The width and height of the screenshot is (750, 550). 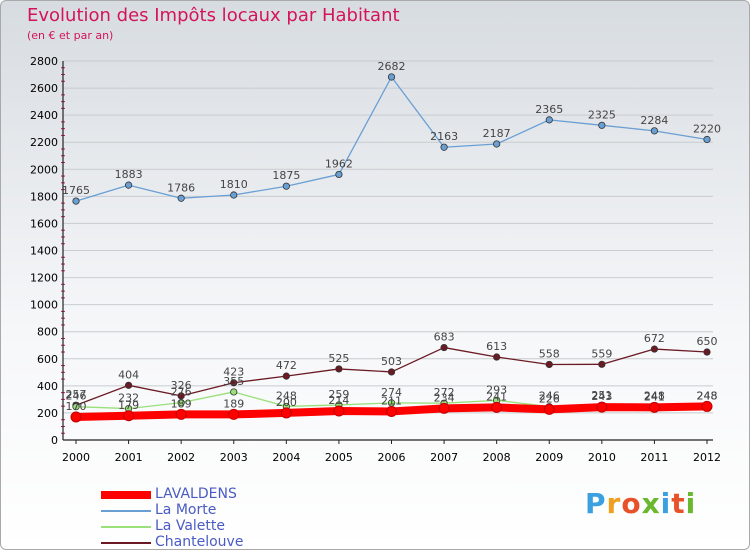 I want to click on data-label: 2220, so click(x=707, y=129).